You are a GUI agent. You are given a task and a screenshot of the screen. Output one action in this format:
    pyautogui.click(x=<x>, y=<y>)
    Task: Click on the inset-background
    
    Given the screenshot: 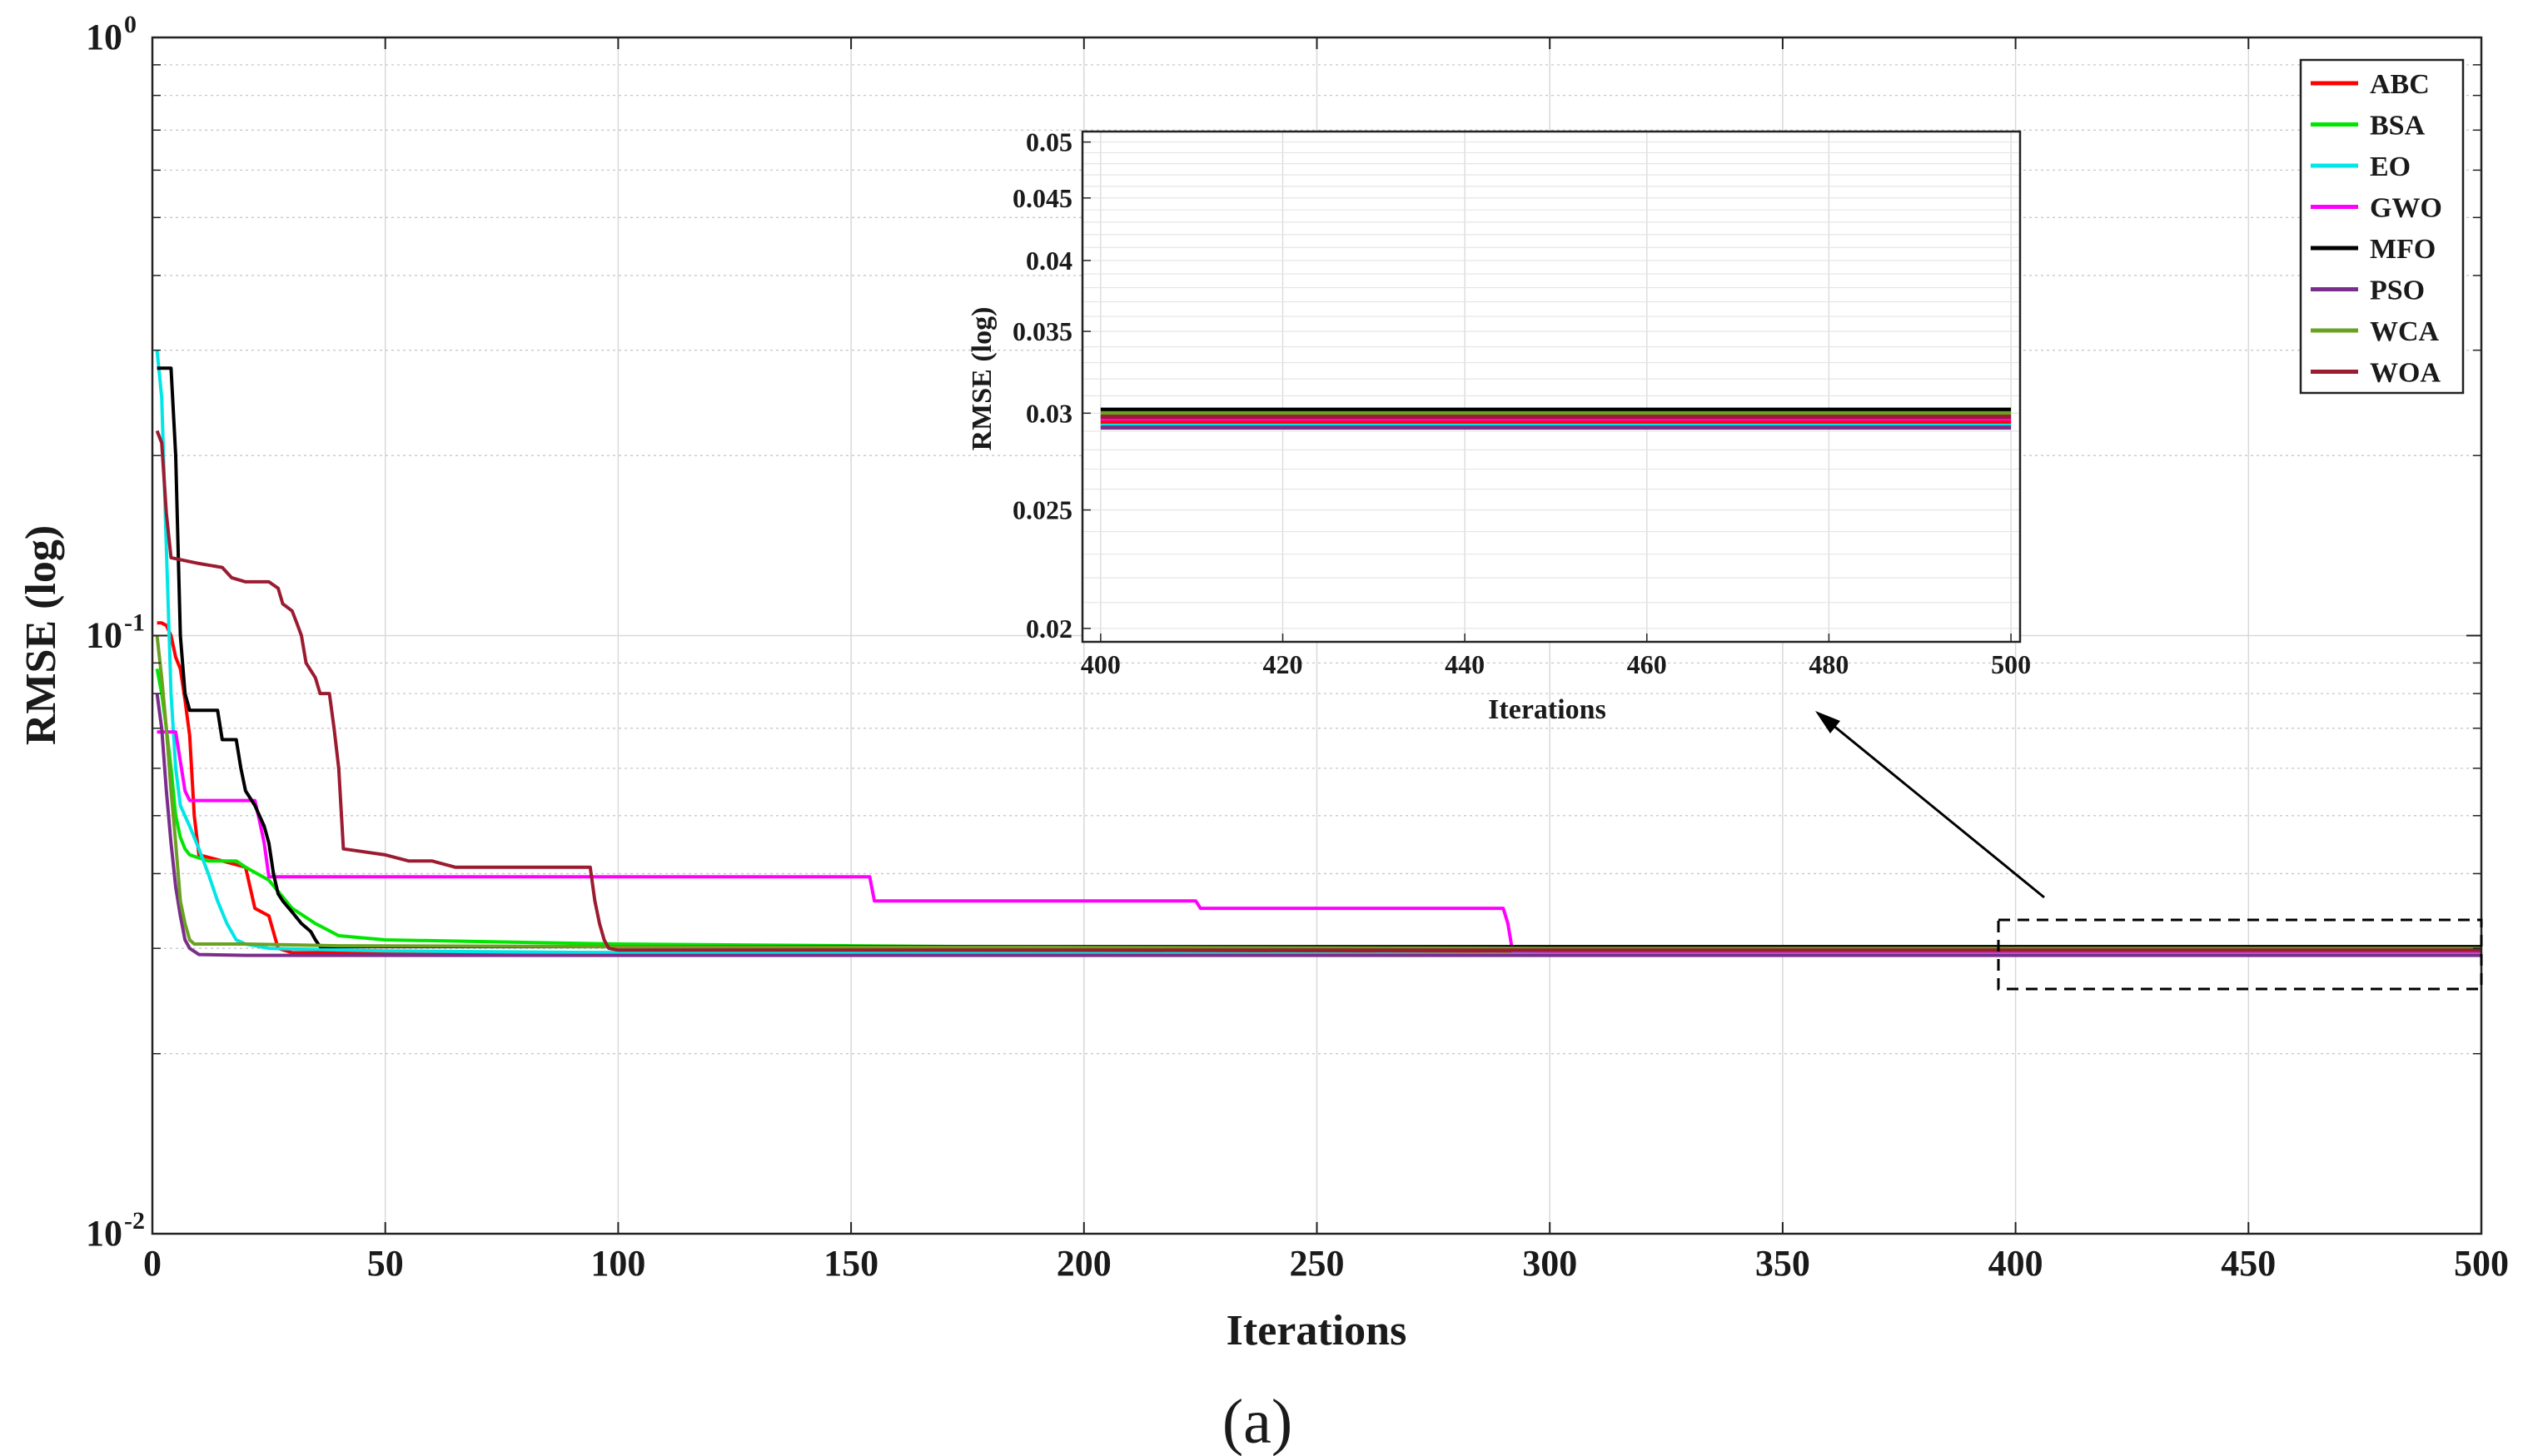 What is the action you would take?
    pyautogui.click(x=1551, y=387)
    